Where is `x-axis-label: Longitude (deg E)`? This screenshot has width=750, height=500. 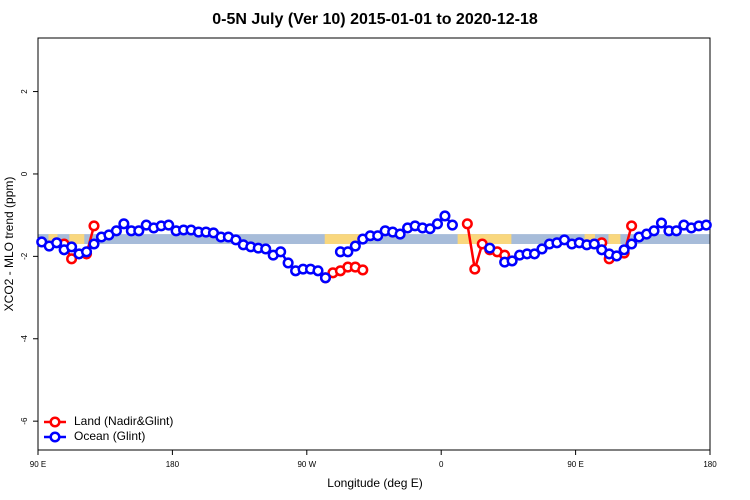 x-axis-label: Longitude (deg E) is located at coordinates (374, 483).